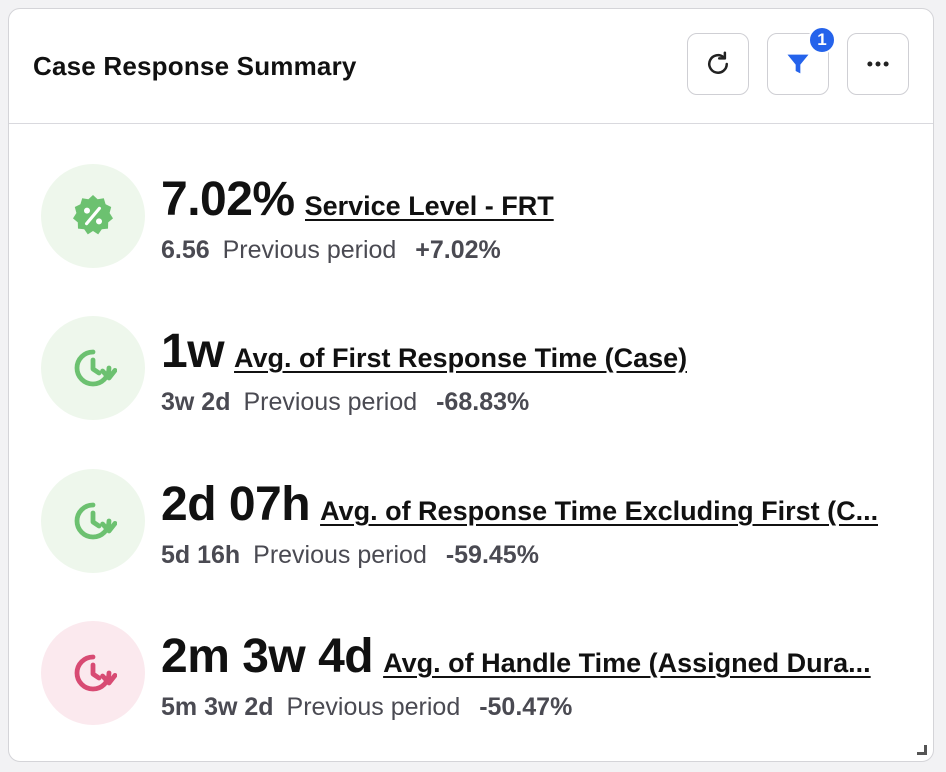 This screenshot has width=946, height=772. What do you see at coordinates (822, 40) in the screenshot?
I see `filter-count-badge: 1` at bounding box center [822, 40].